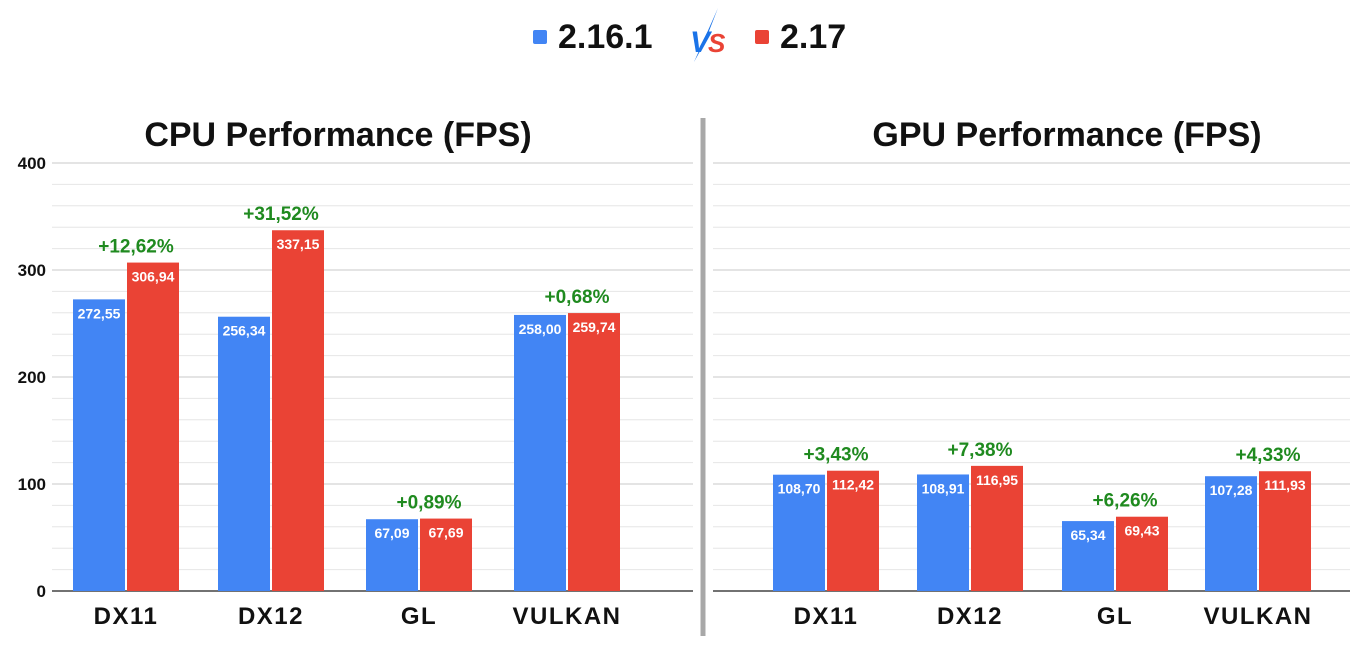 This screenshot has width=1361, height=648. Describe the element at coordinates (99, 313) in the screenshot. I see `bar-value-label: 272,55` at that location.